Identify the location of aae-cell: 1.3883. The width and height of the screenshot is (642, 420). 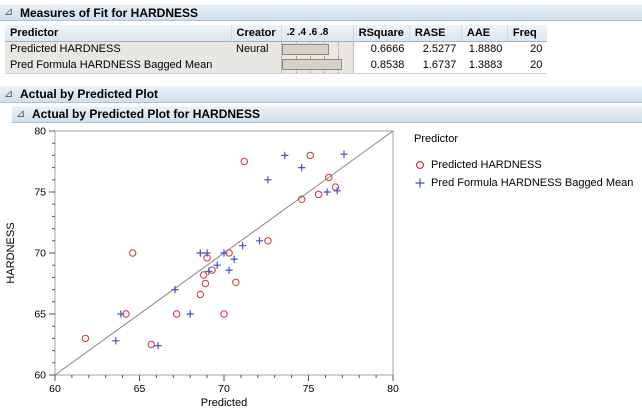
(484, 65).